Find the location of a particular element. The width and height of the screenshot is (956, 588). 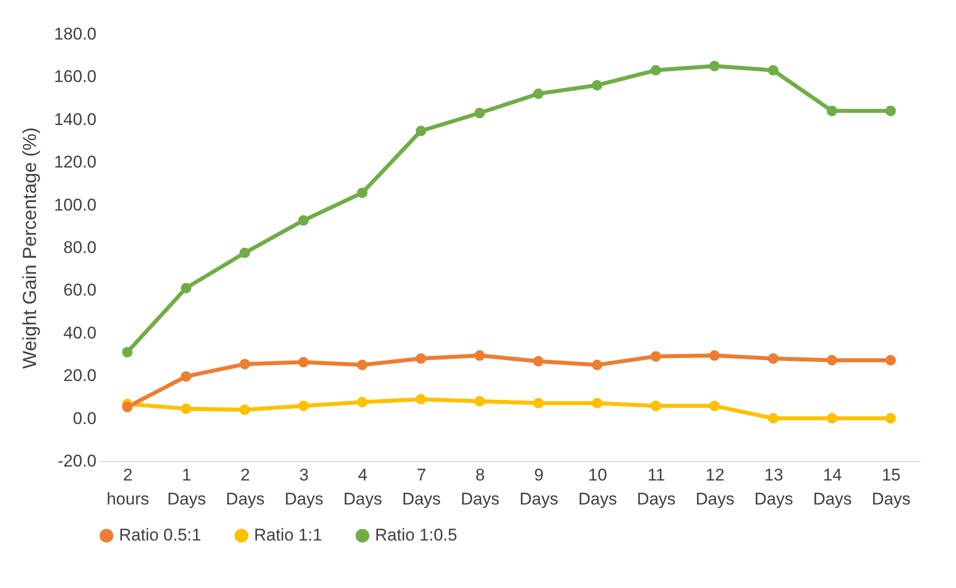

x-tick-label: 7 Days is located at coordinates (421, 487).